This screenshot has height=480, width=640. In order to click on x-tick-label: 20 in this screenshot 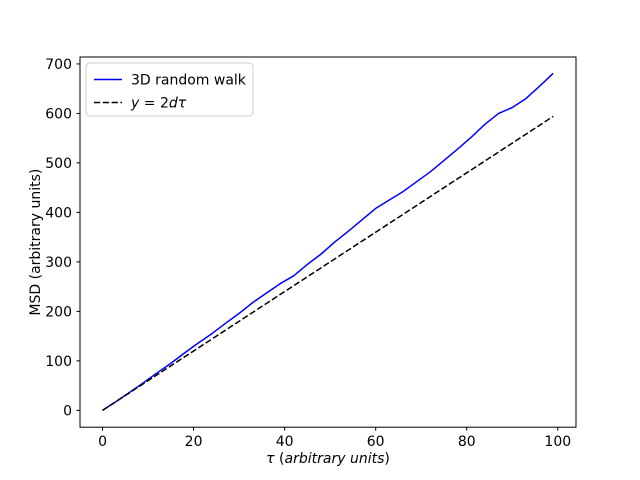, I will do `click(194, 442)`.